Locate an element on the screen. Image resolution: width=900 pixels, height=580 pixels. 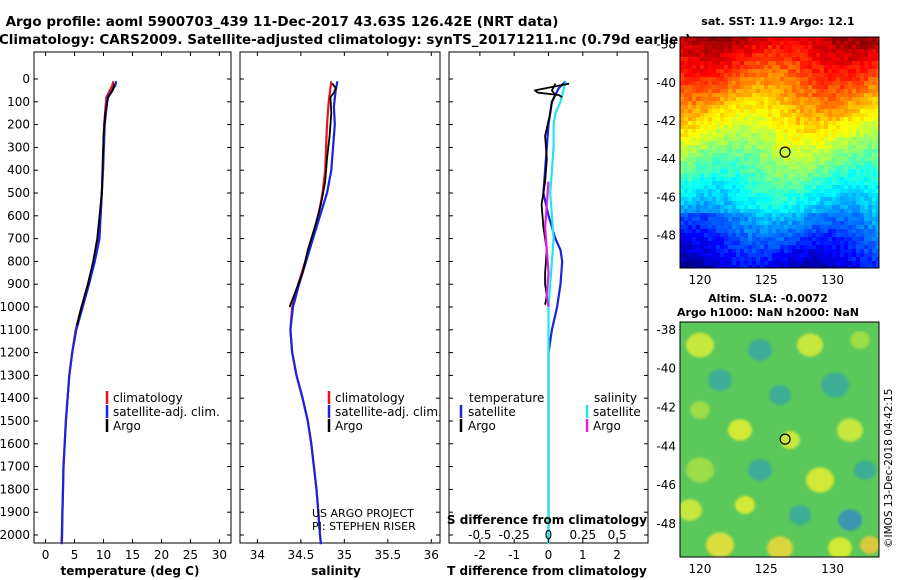
y-tick-label: 2000 is located at coordinates (15, 535).